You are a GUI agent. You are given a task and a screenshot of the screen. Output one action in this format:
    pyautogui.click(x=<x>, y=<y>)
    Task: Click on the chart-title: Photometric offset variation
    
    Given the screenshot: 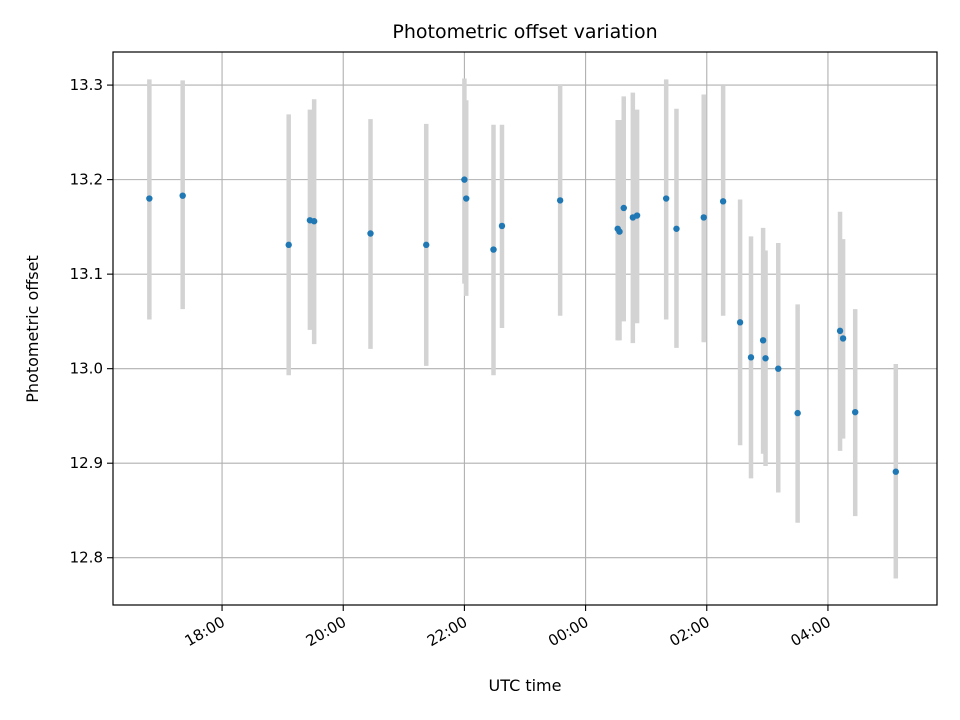 What is the action you would take?
    pyautogui.click(x=524, y=32)
    